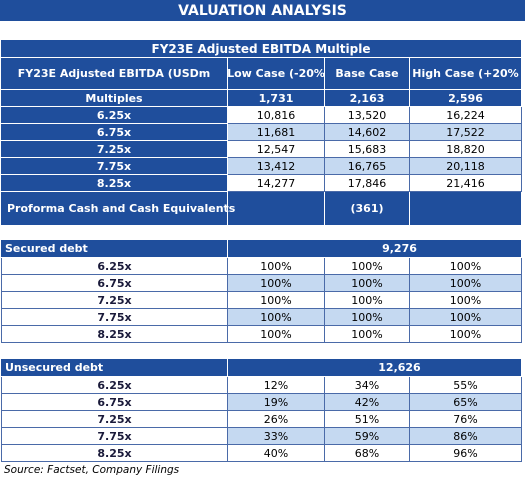 Image resolution: width=525 pixels, height=478 pixels. I want to click on column-header: Low Case (-20%, so click(276, 74).